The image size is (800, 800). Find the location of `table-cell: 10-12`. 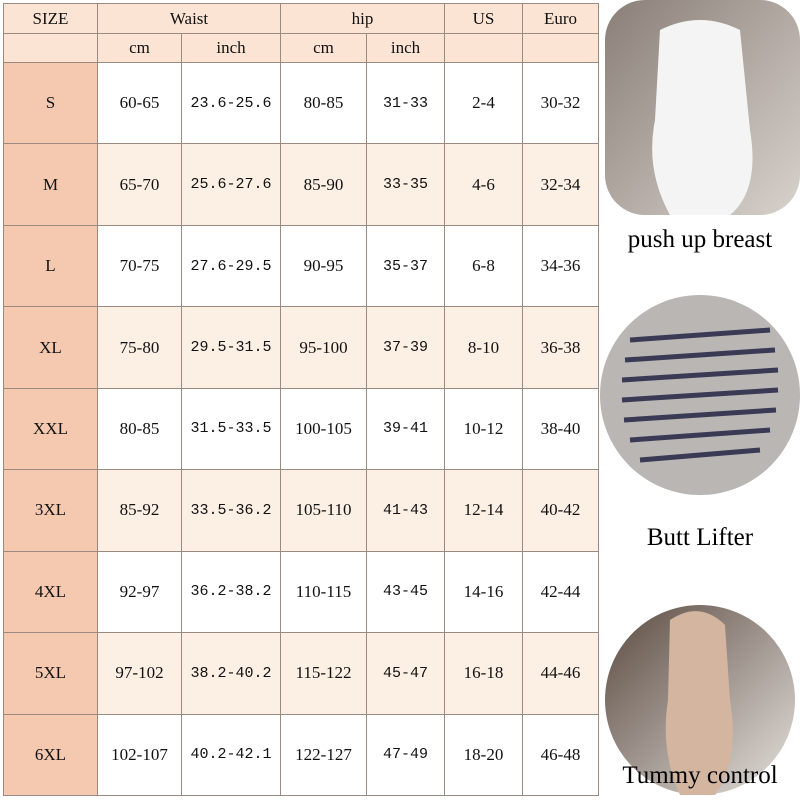

table-cell: 10-12 is located at coordinates (483, 429).